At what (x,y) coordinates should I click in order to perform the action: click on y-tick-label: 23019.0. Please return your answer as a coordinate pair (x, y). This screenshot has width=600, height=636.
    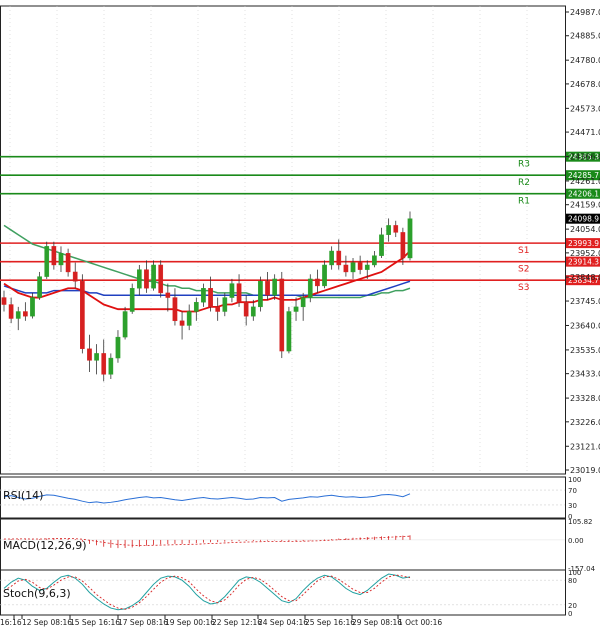
    Looking at the image, I should click on (585, 470).